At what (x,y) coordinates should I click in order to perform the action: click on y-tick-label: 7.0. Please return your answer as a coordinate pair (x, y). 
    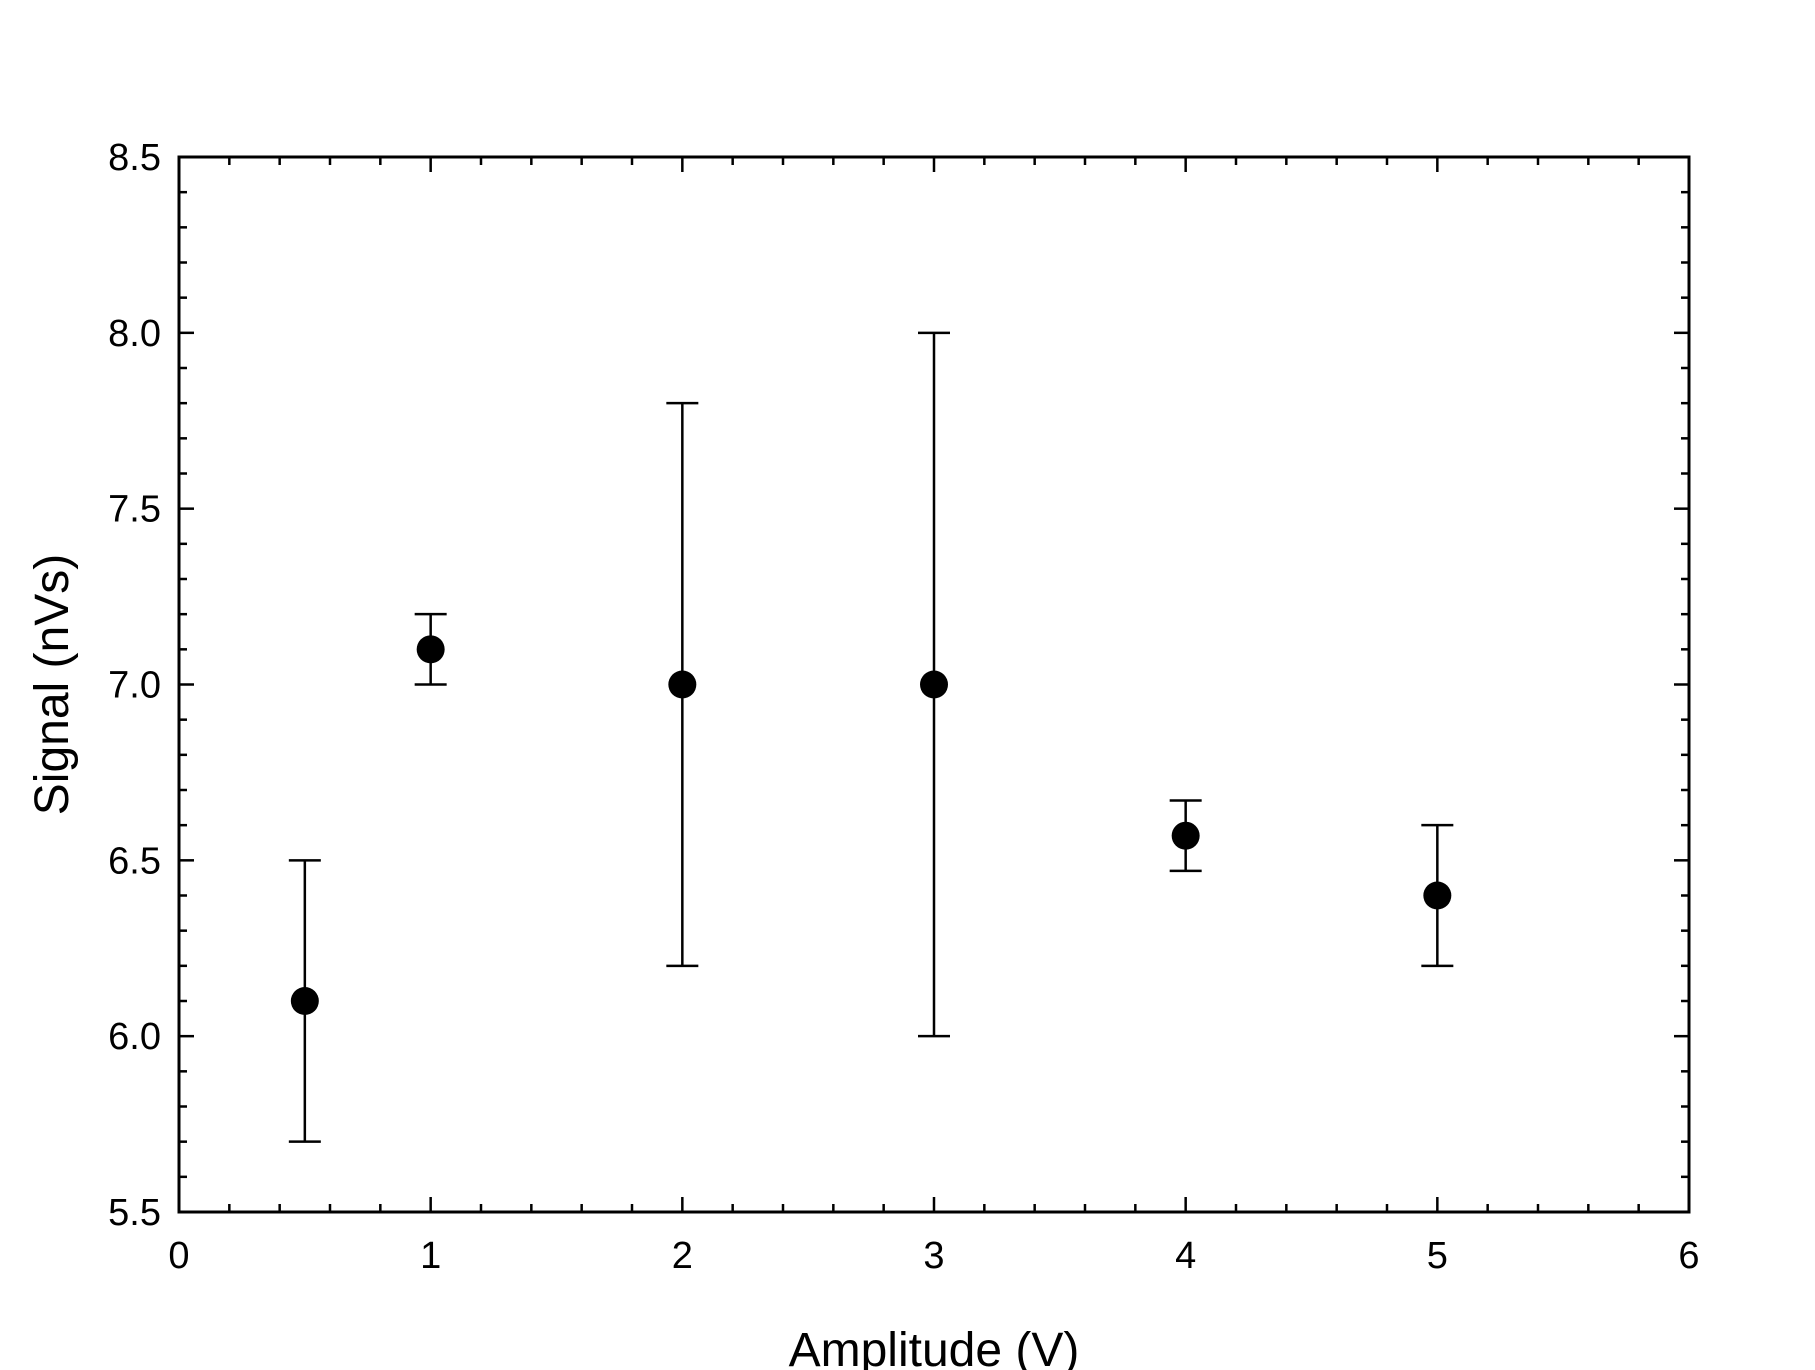
    Looking at the image, I should click on (134, 686).